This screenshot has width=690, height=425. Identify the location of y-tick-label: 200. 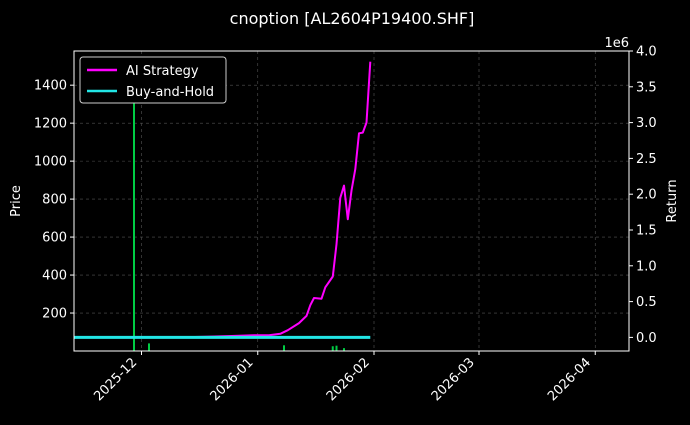
(54, 314).